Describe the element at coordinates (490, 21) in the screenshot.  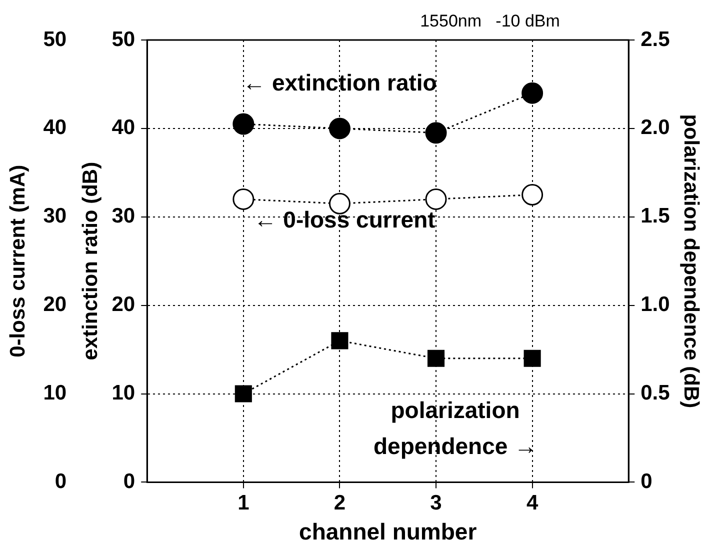
I see `chart-title: 1550nm -10 dBm` at that location.